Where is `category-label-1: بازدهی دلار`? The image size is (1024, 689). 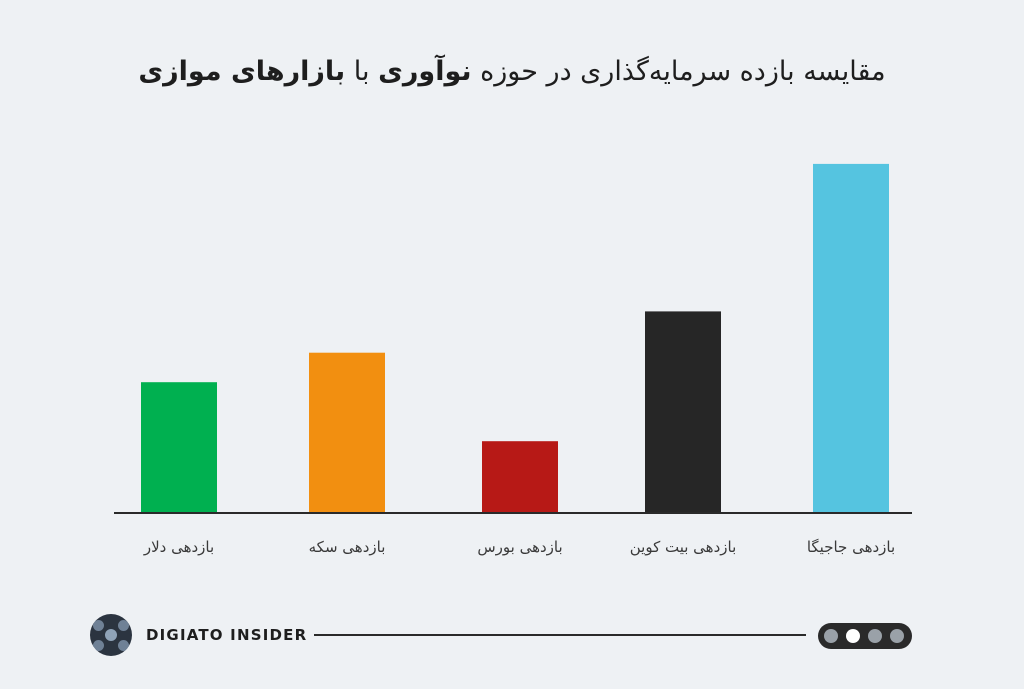 category-label-1: بازدهی دلار is located at coordinates (178, 547).